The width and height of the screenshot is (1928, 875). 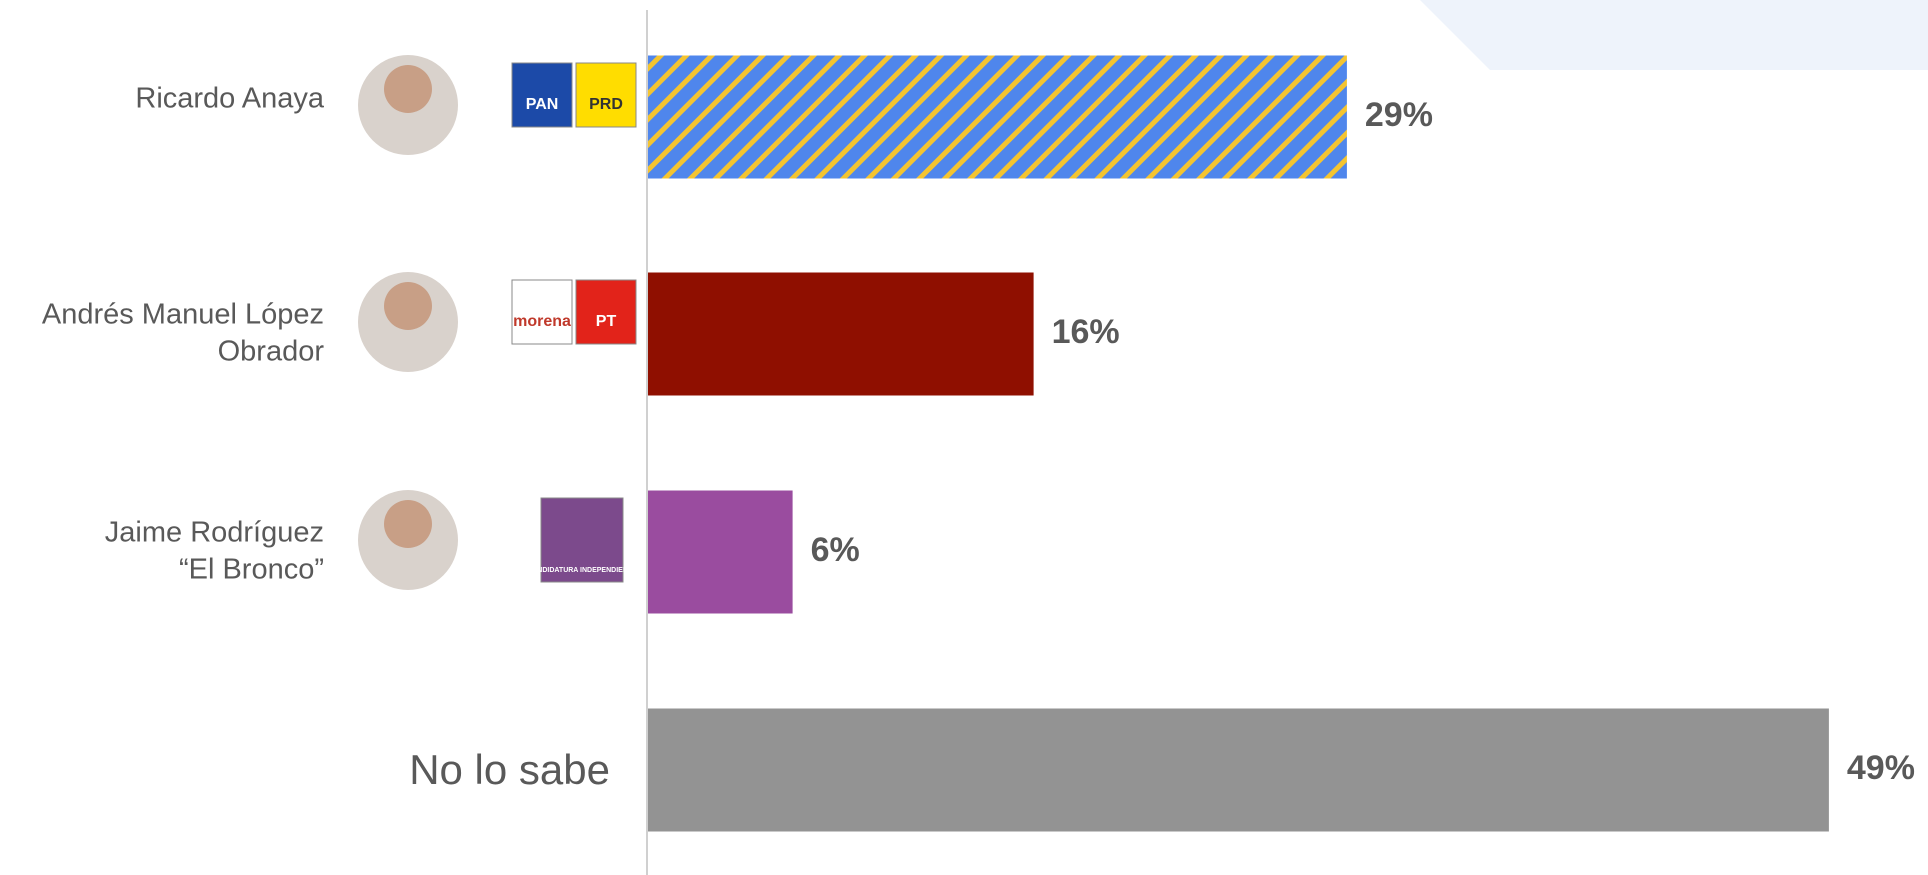 I want to click on category-label: Andrés Manuel López, so click(x=183, y=315).